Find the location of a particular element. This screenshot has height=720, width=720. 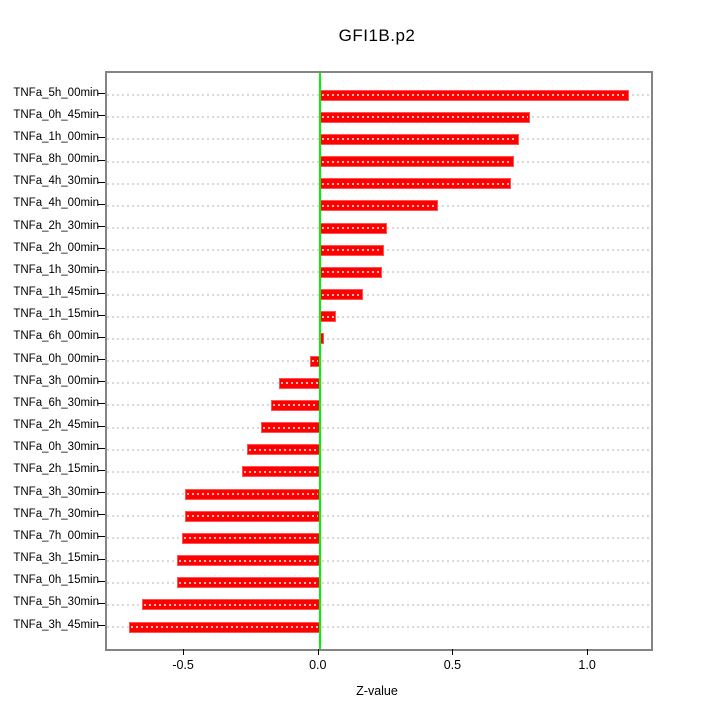

x-axis: -0.5 0.0 0.5 1.0 is located at coordinates (377, 664).